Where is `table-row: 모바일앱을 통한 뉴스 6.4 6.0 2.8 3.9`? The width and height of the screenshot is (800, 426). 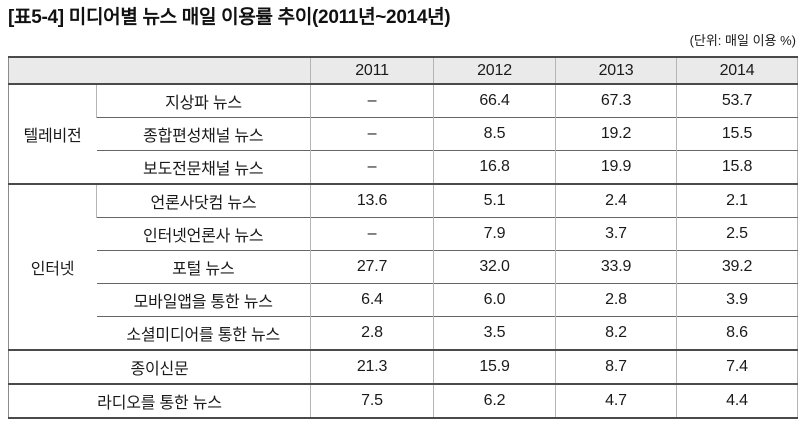 table-row: 모바일앱을 통한 뉴스 6.4 6.0 2.8 3.9 is located at coordinates (403, 300).